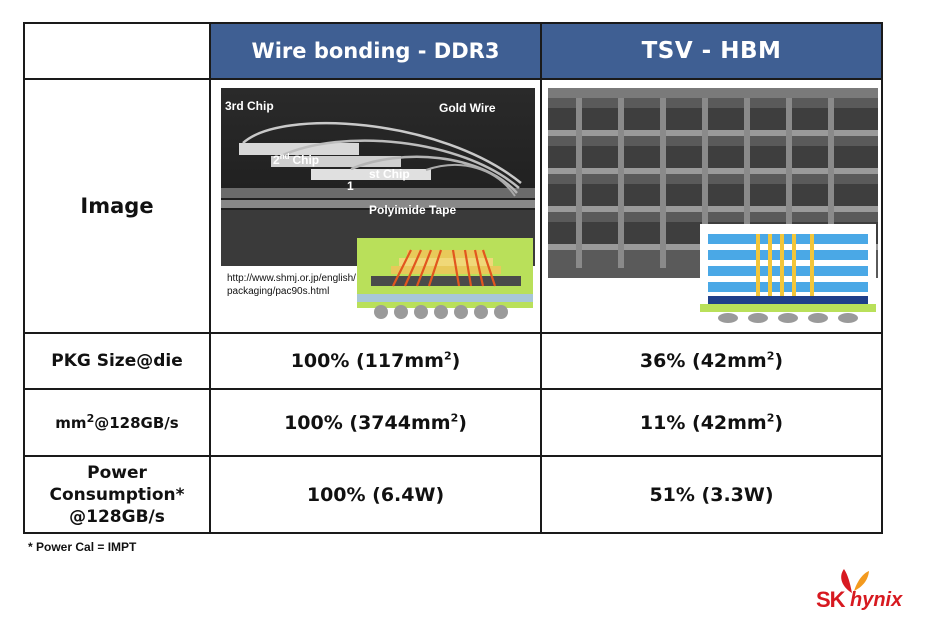 The width and height of the screenshot is (935, 635). Describe the element at coordinates (876, 600) in the screenshot. I see `logo-hynix-text: hynix` at that location.